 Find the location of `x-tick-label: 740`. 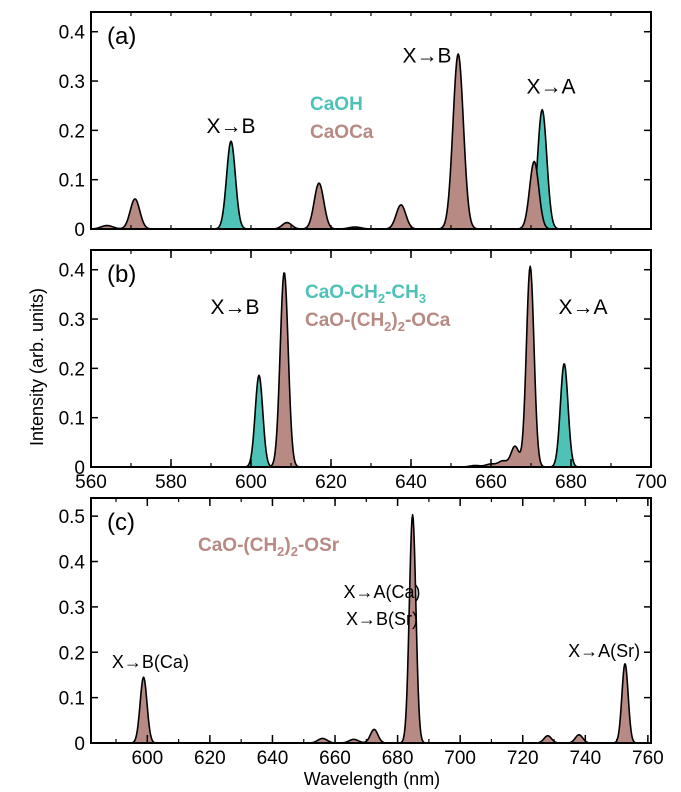

x-tick-label: 740 is located at coordinates (585, 758).